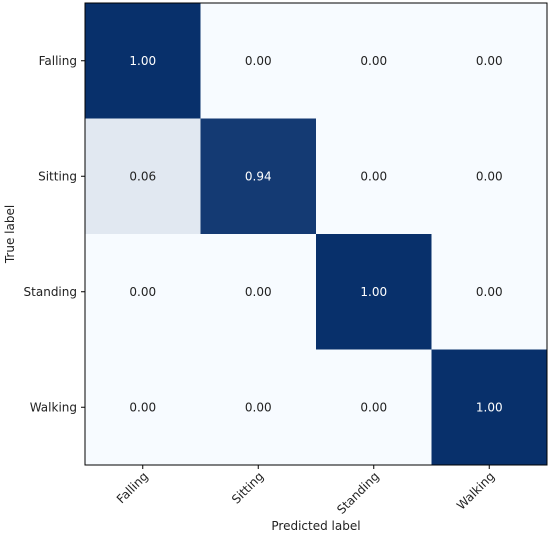 This screenshot has width=550, height=538. Describe the element at coordinates (247, 487) in the screenshot. I see `x-tick-label: Sitting` at that location.